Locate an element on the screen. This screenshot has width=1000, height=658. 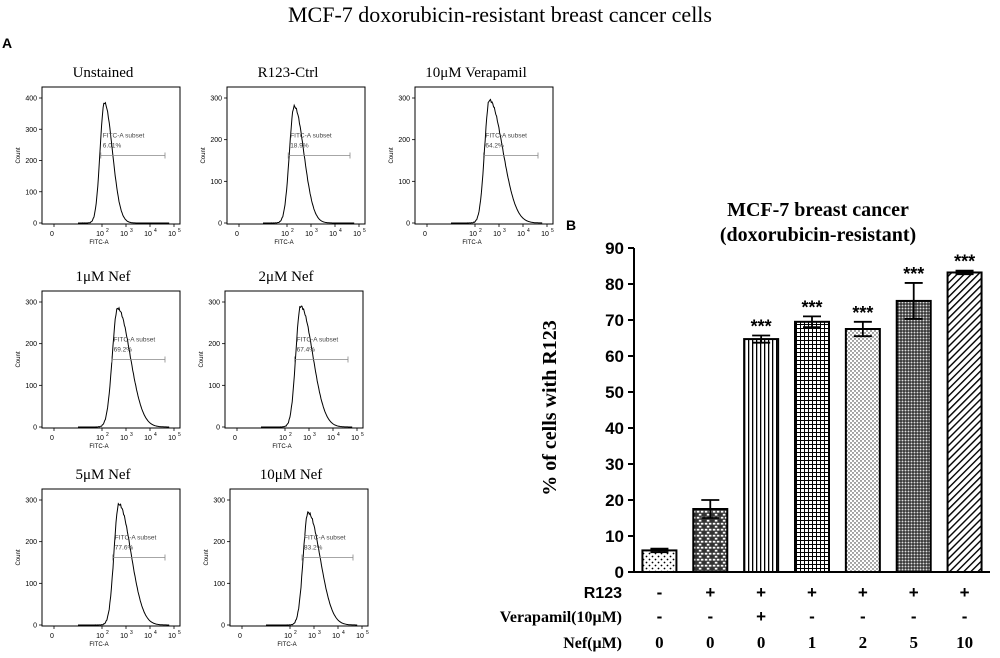
chart-title-line1: MCF-7 breast cancer is located at coordinates (818, 210).